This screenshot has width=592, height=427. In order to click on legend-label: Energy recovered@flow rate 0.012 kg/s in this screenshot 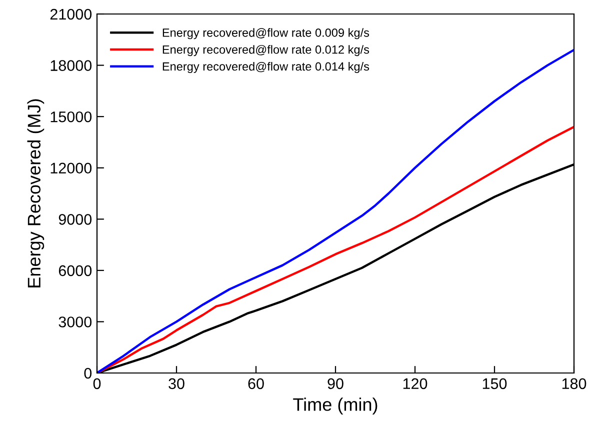, I will do `click(266, 50)`.